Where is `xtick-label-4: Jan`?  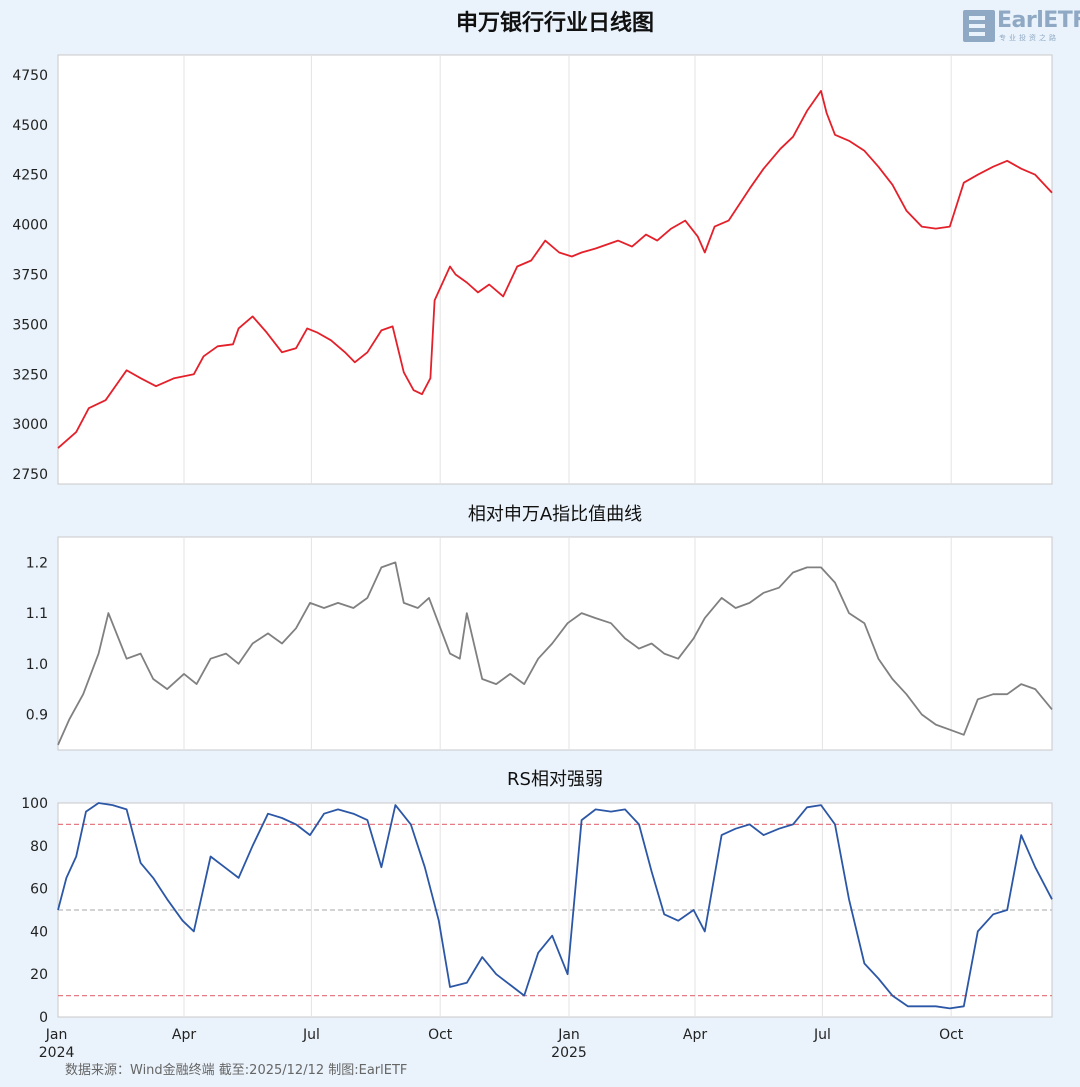 xtick-label-4: Jan is located at coordinates (568, 1035).